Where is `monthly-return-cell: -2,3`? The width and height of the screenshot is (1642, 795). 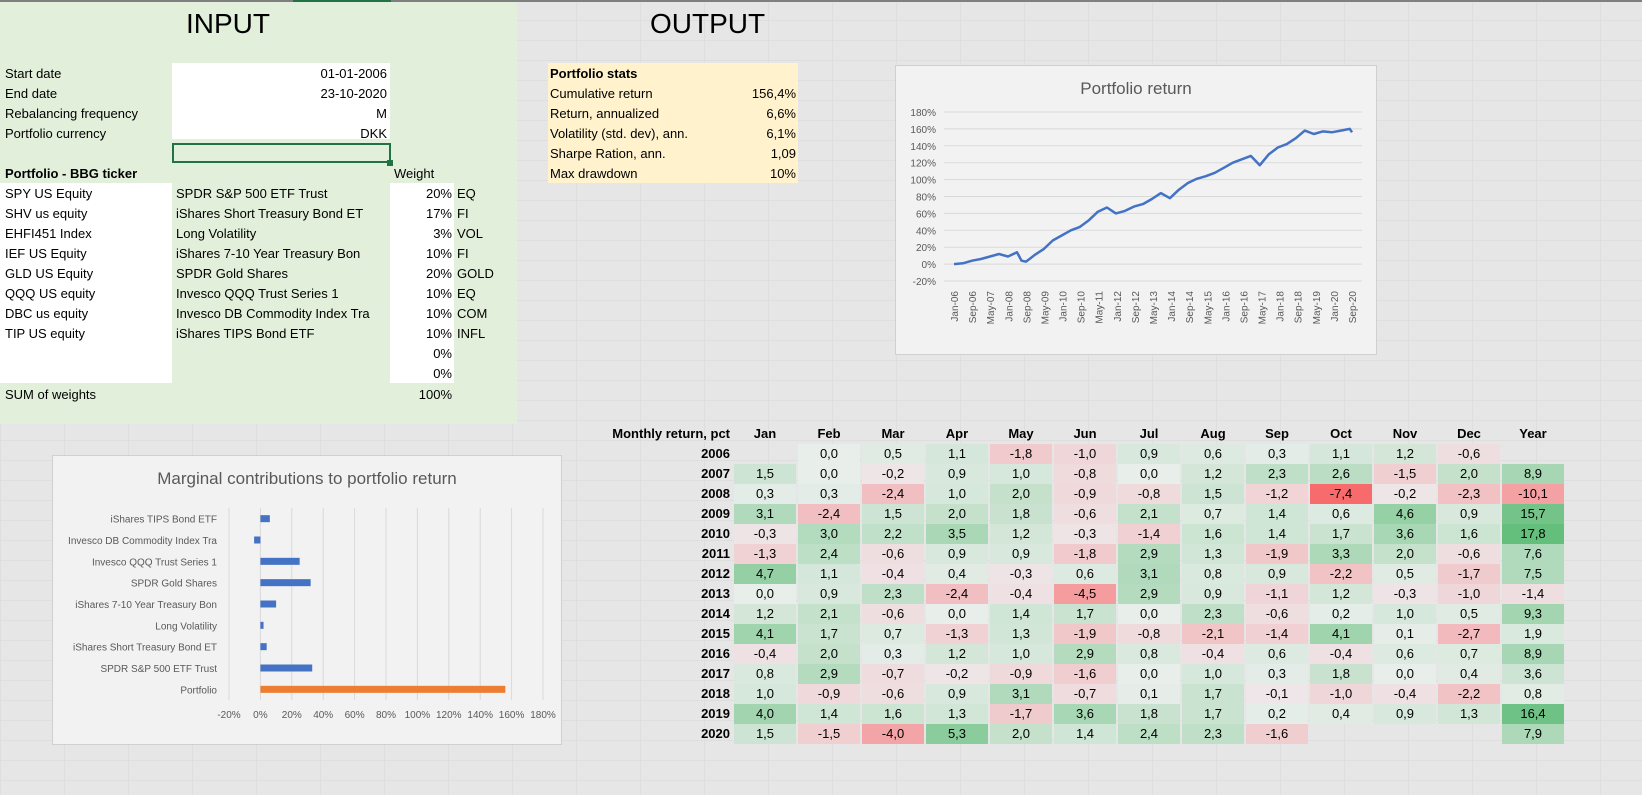
monthly-return-cell: -2,3 is located at coordinates (1469, 494).